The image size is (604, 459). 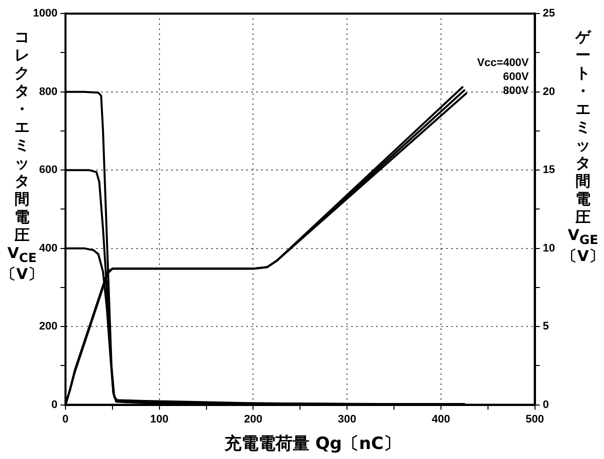 I want to click on y-tick-label: 800, so click(x=48, y=92).